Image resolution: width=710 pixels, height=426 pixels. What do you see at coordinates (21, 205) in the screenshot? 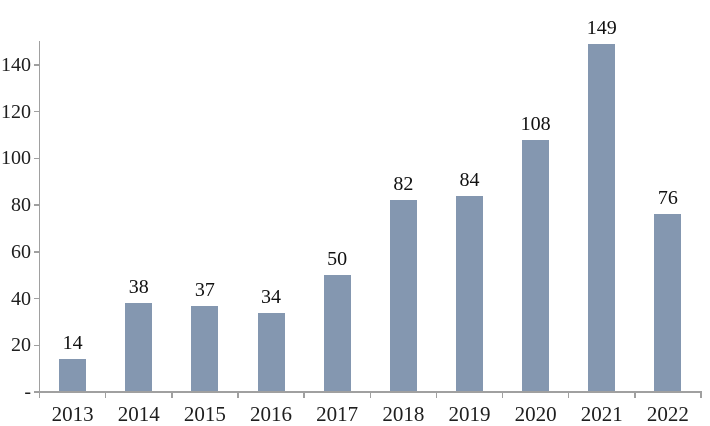
I see `y-tick-label: 80` at bounding box center [21, 205].